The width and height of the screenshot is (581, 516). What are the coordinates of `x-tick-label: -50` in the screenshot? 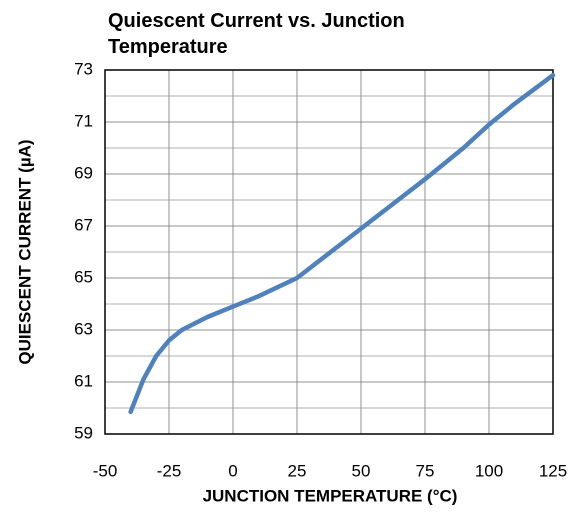 It's located at (105, 470).